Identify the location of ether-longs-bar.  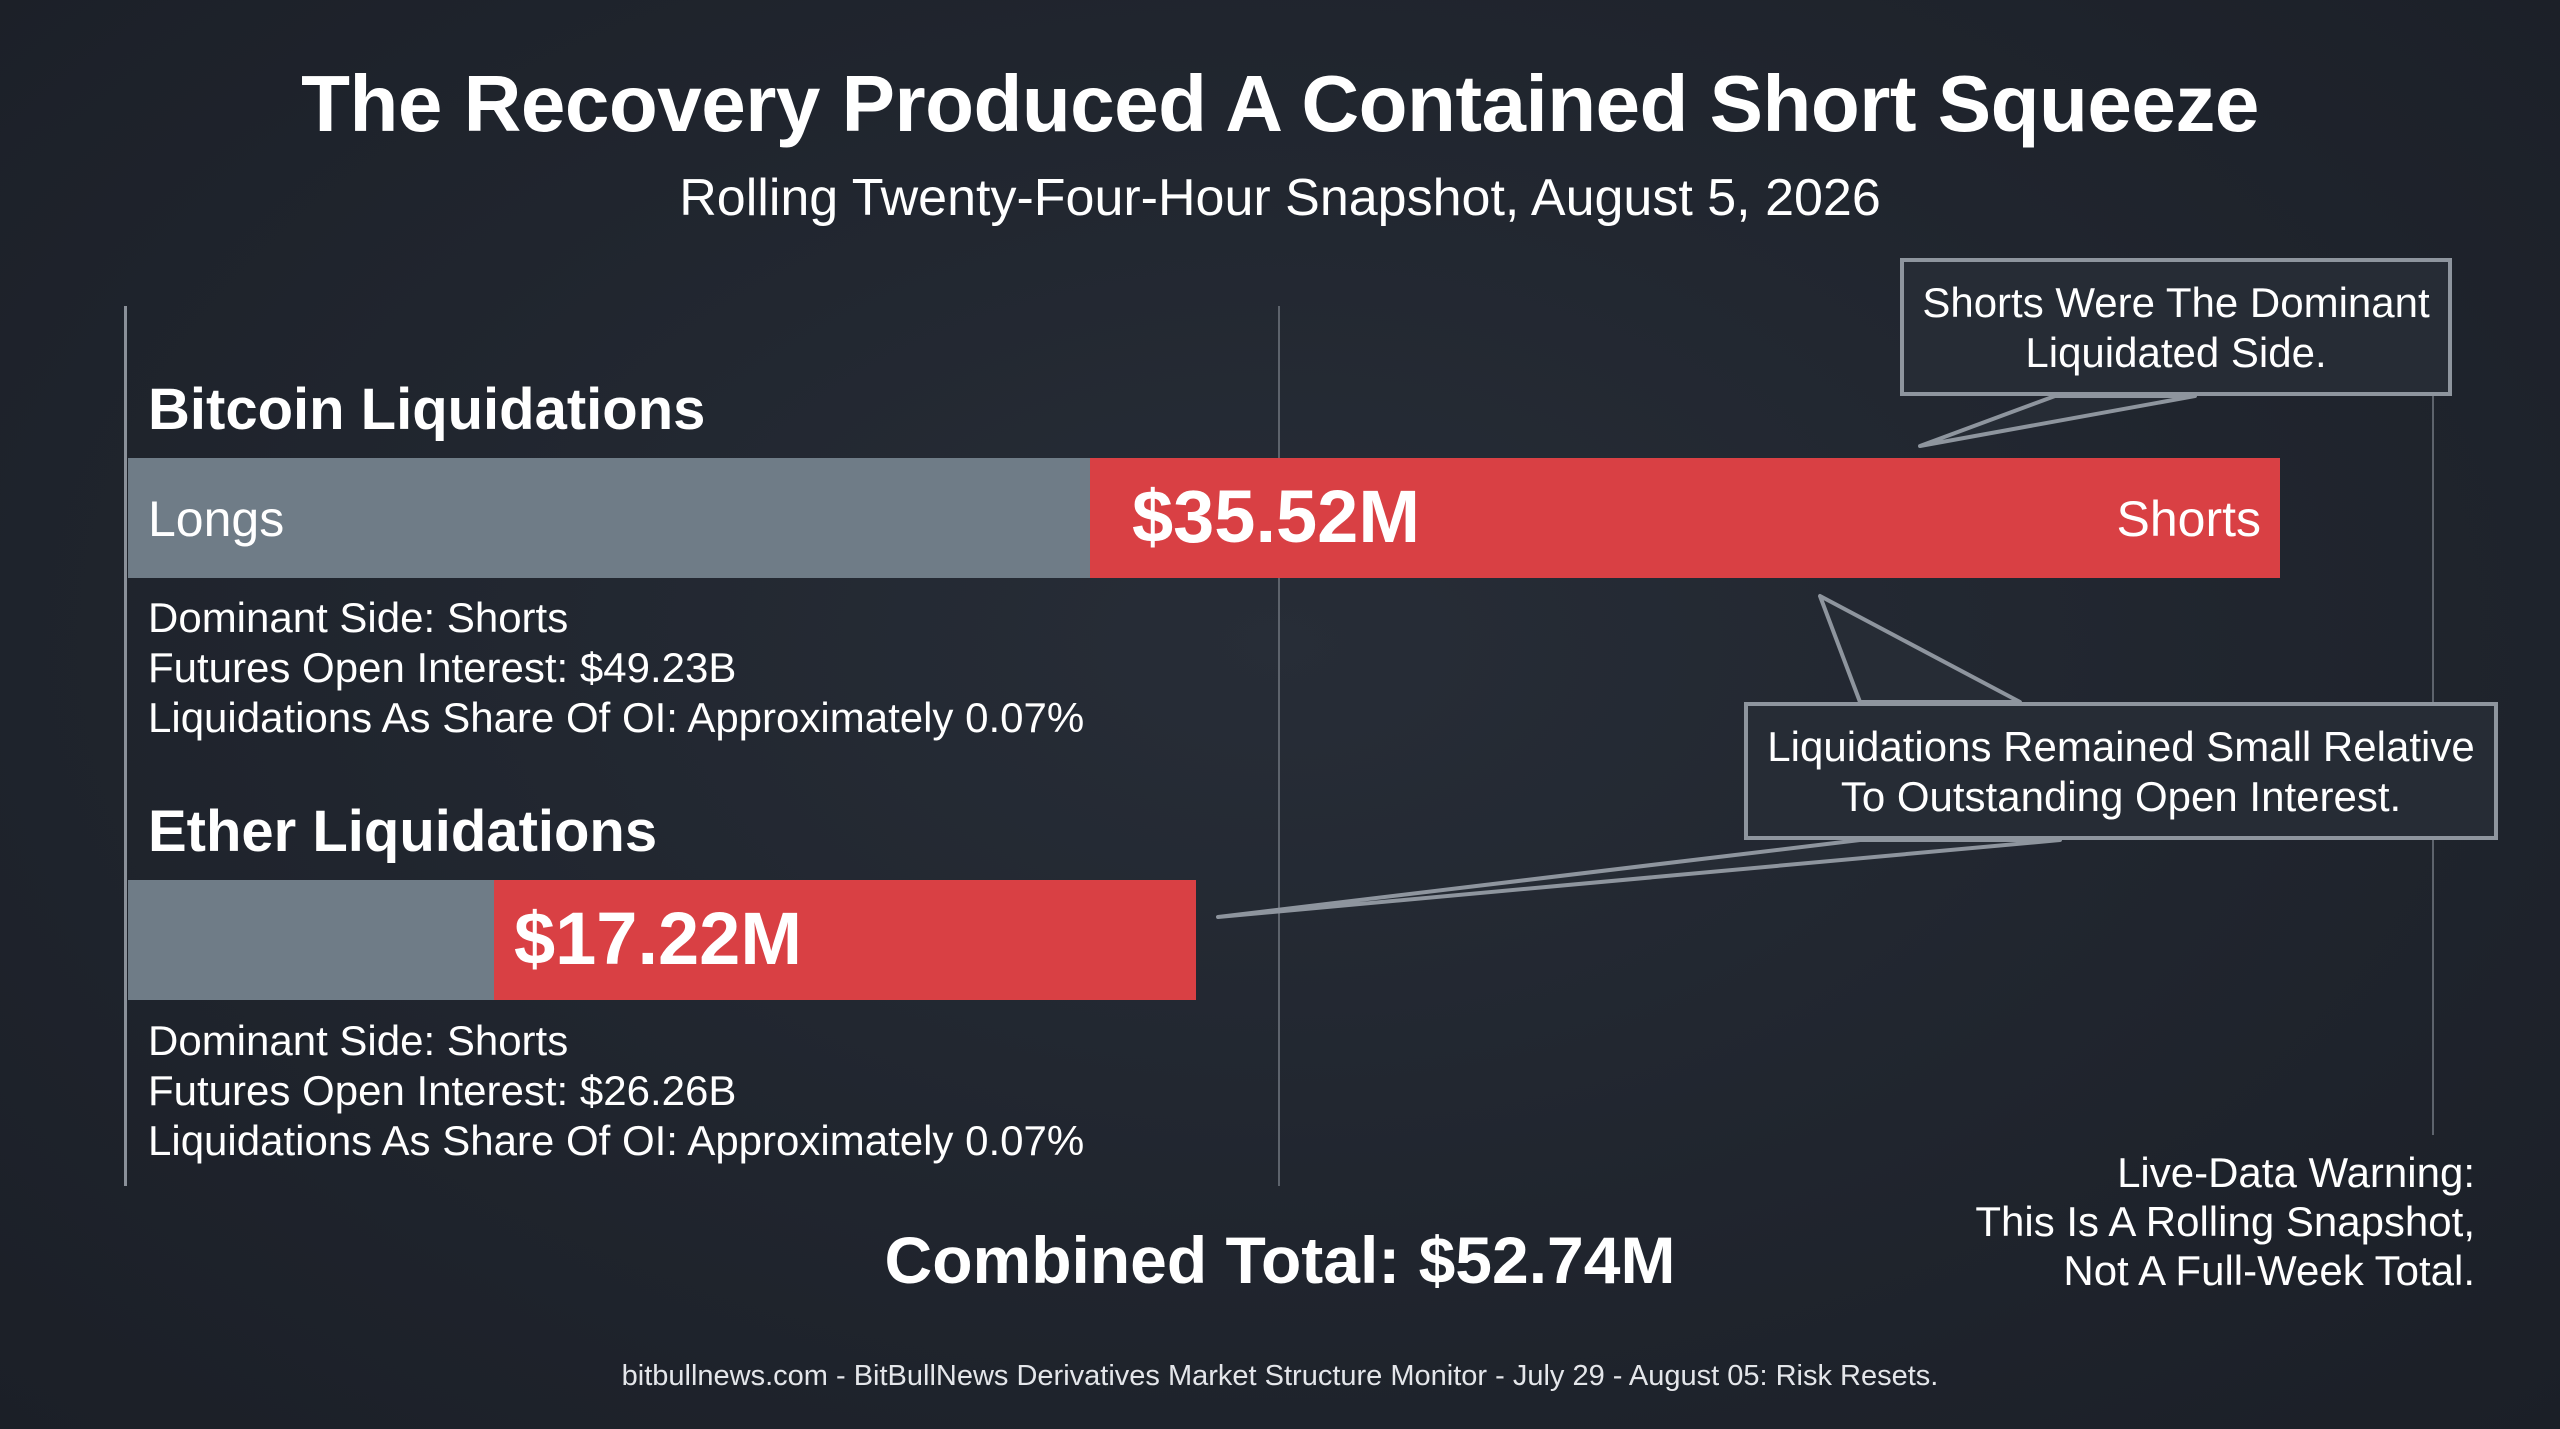
(311, 940).